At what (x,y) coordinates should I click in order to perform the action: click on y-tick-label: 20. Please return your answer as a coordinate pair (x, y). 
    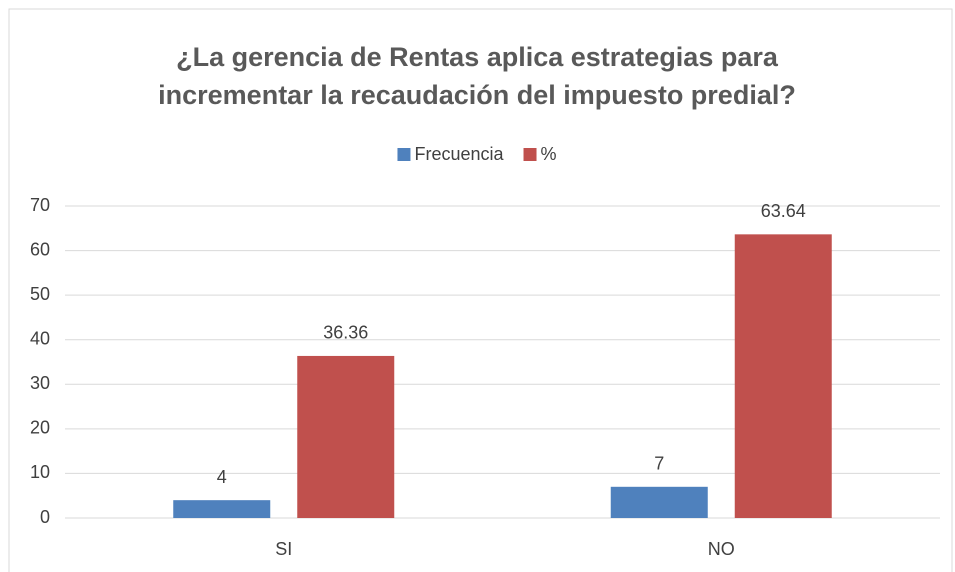
    Looking at the image, I should click on (40, 428).